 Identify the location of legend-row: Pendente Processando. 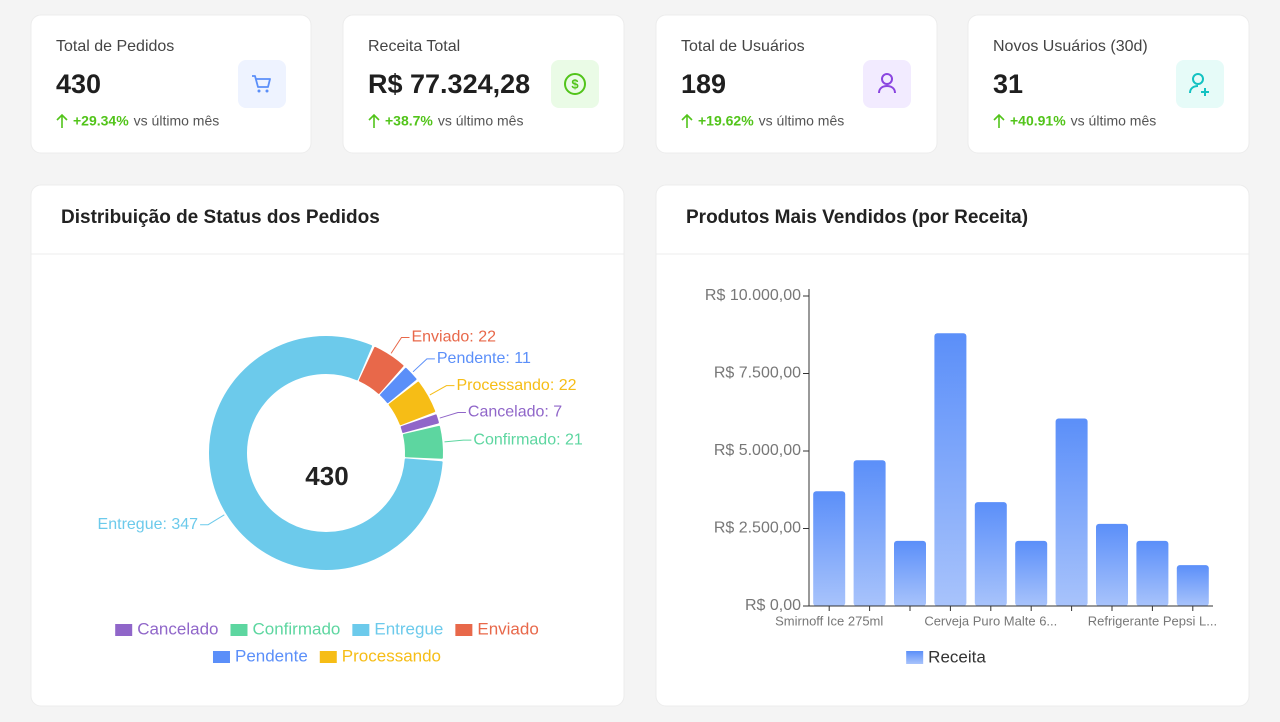
(326, 655).